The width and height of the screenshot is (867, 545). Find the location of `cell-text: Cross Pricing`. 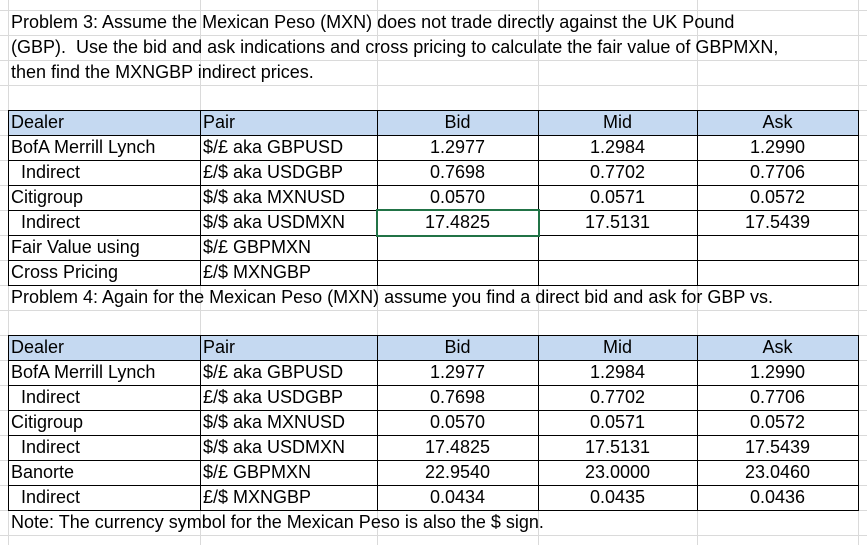

cell-text: Cross Pricing is located at coordinates (65, 272).